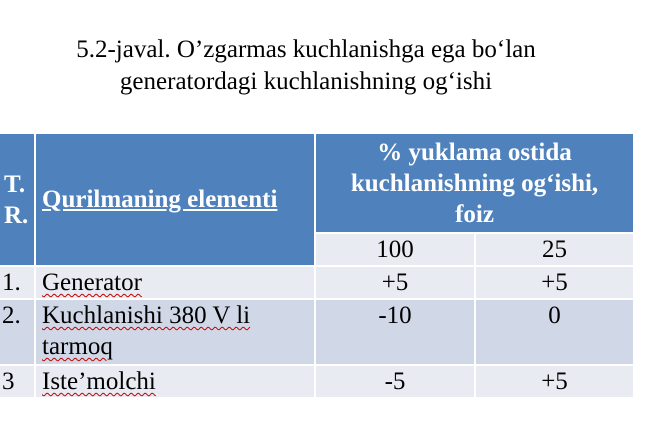  I want to click on header-load-100: 100, so click(395, 249).